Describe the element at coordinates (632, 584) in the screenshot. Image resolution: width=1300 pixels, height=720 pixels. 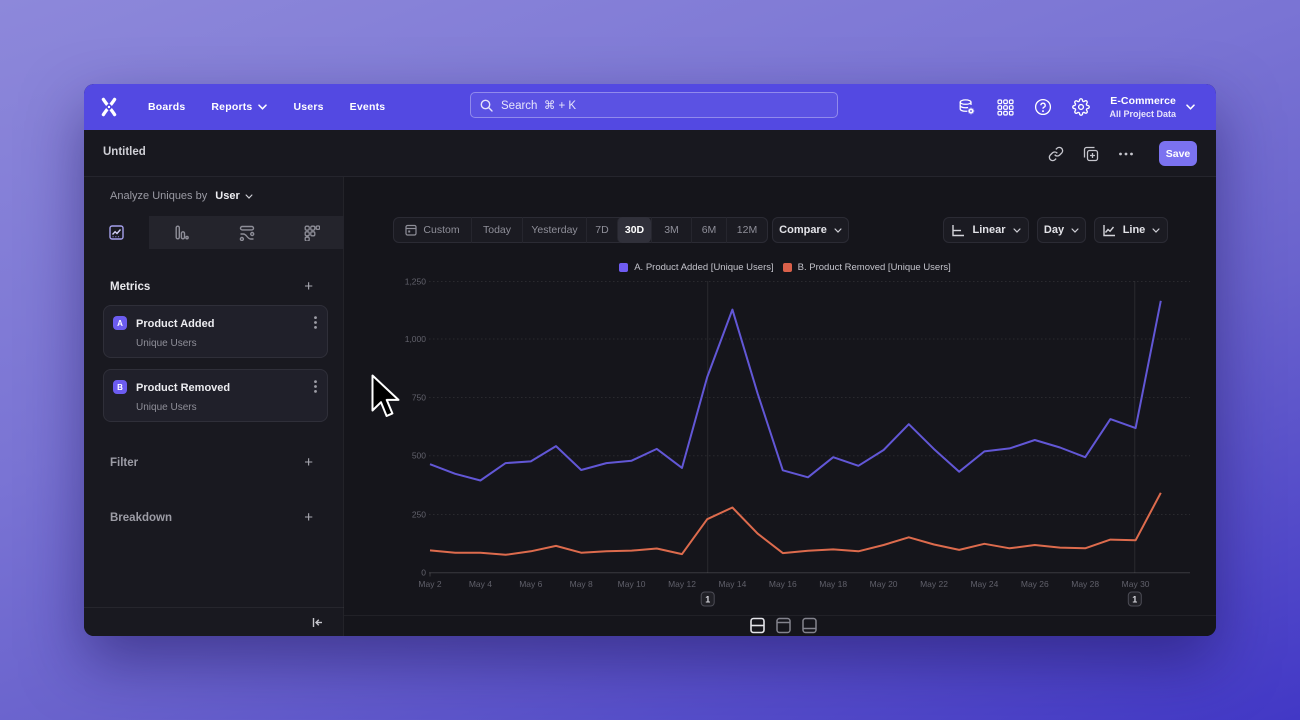
I see `svg-text: May 10` at that location.